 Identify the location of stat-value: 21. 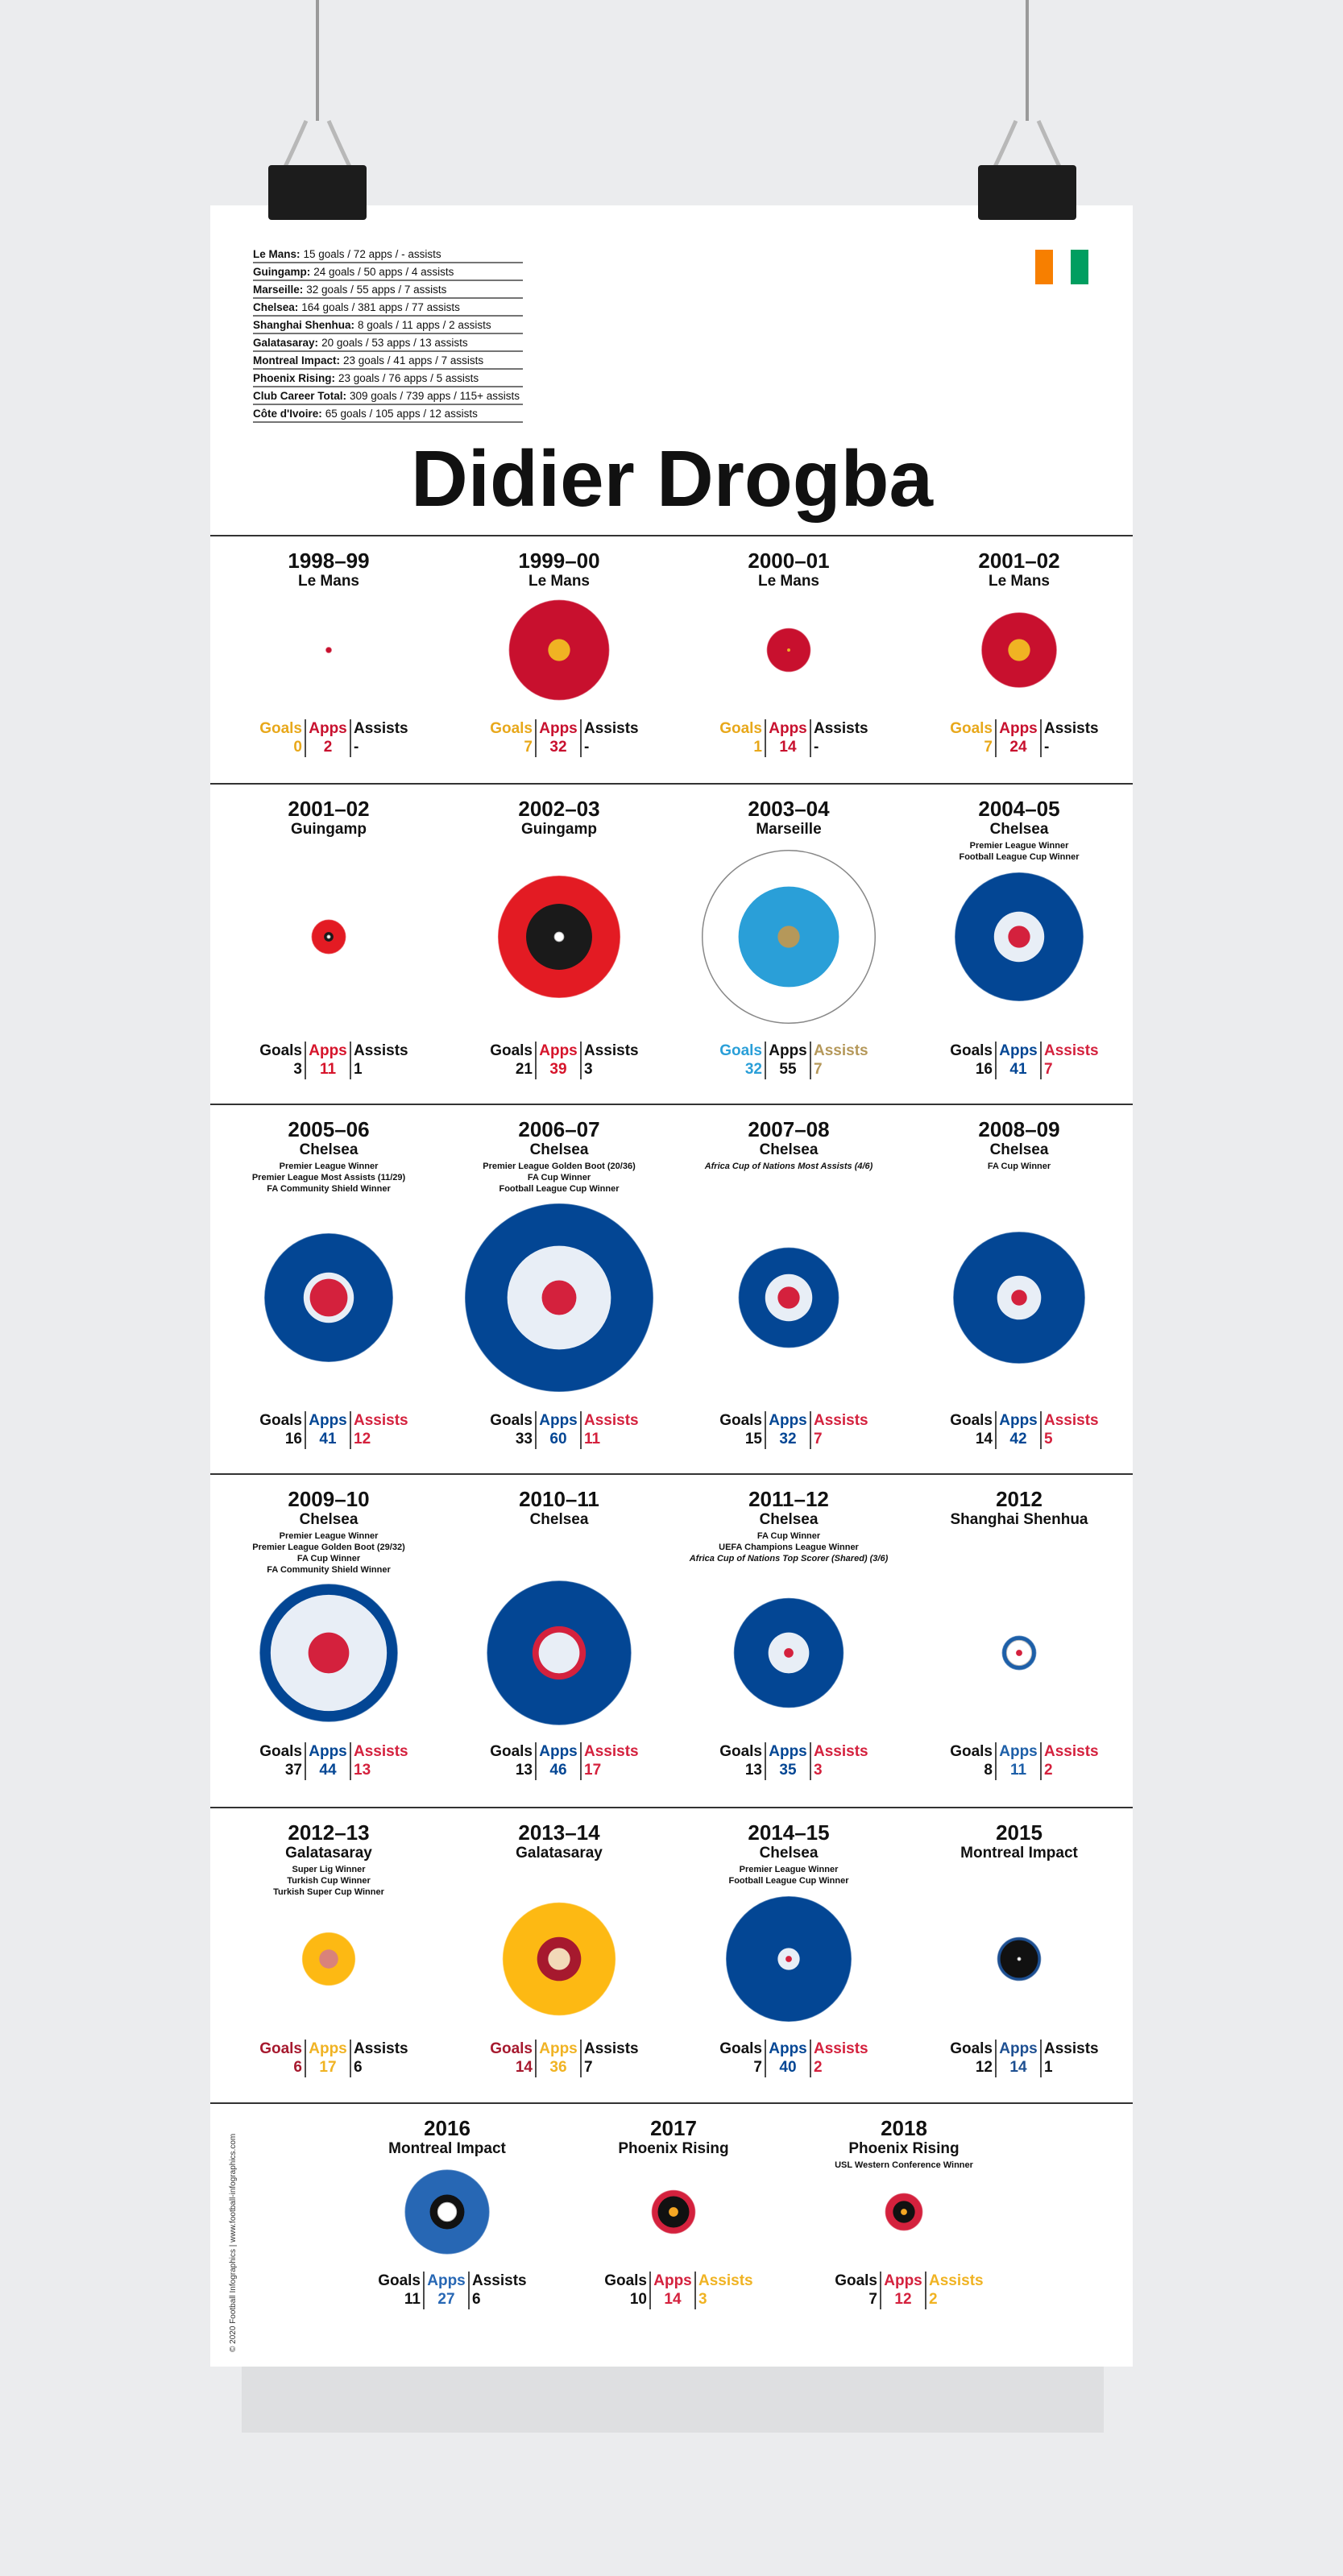
(524, 1069).